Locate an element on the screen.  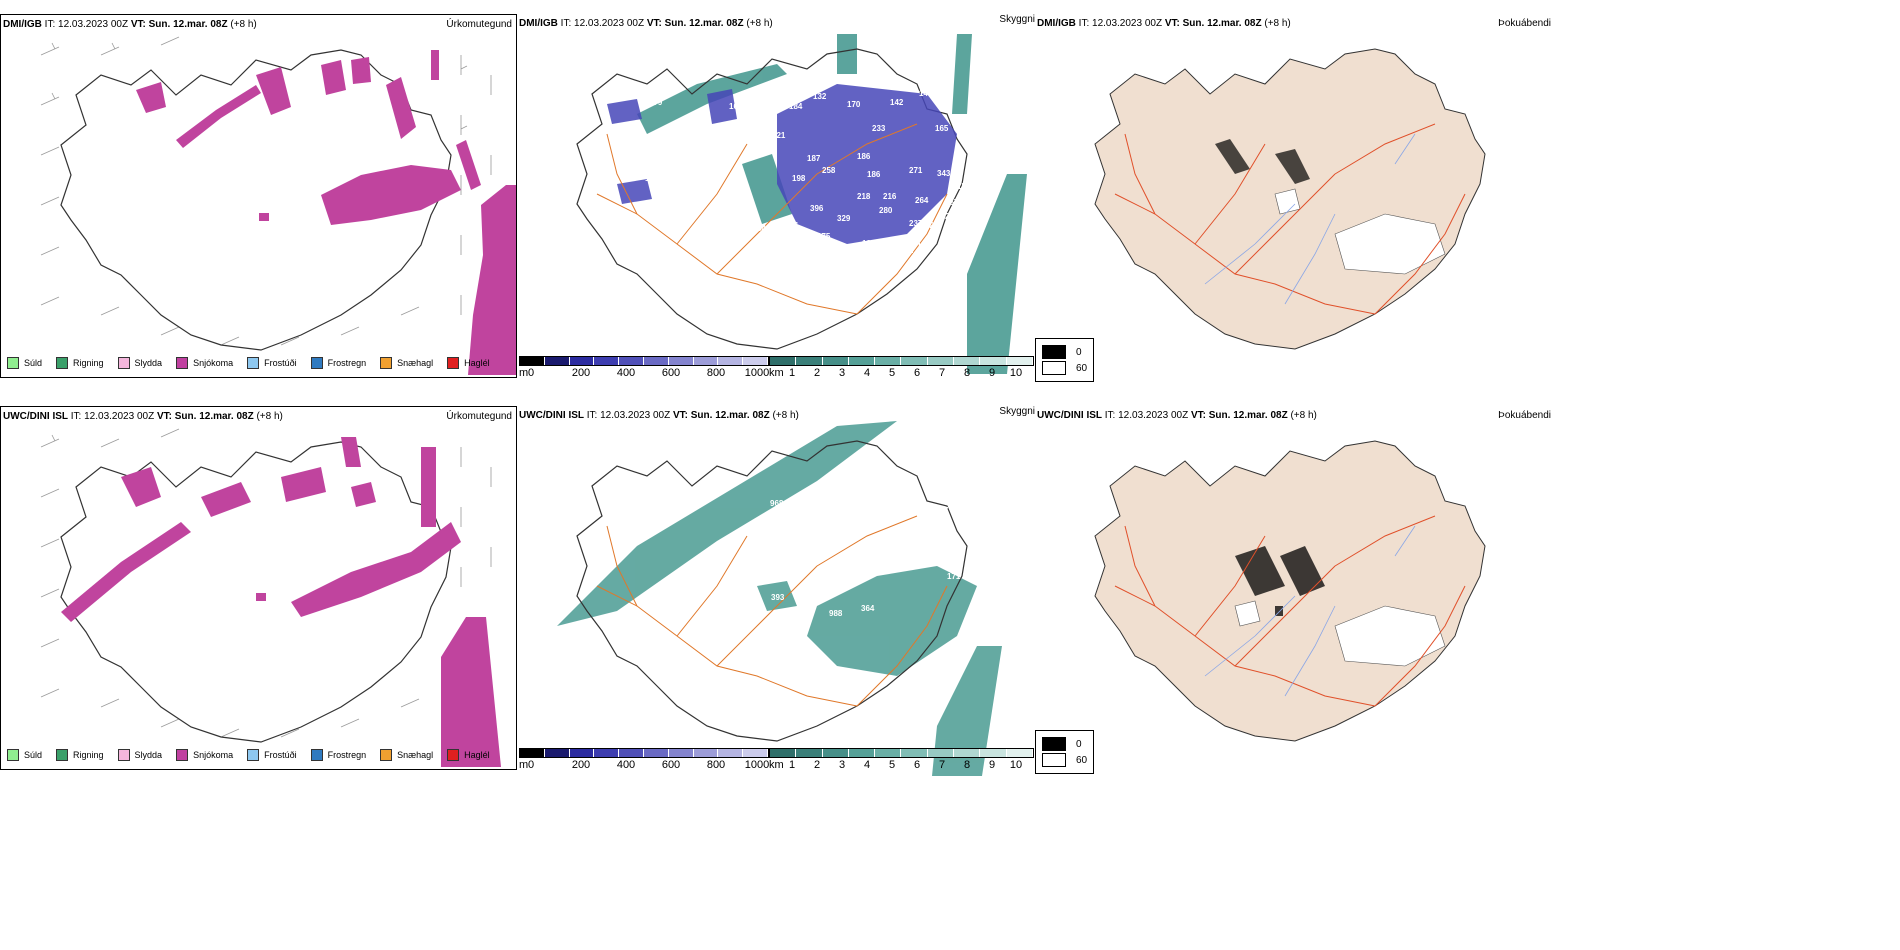
cloud-label: 153 is located at coordinates (964, 186).